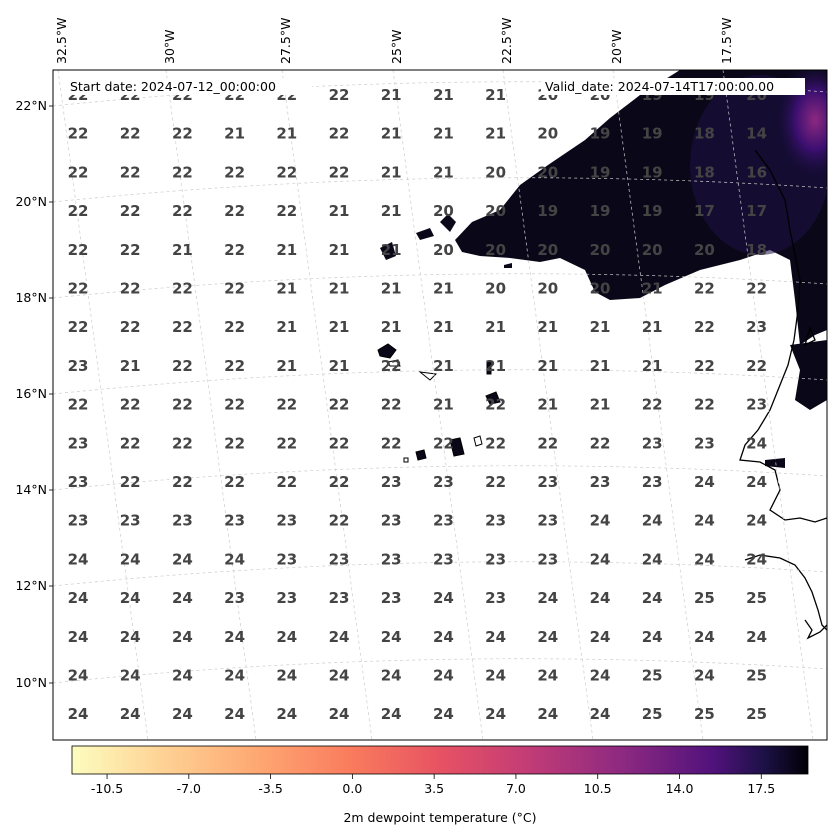  I want to click on coast-fill, so click(808, 375).